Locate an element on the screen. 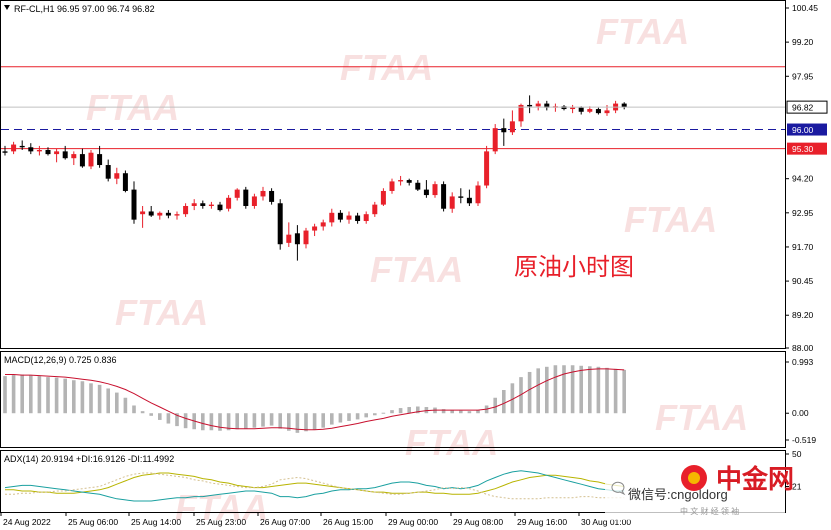  annotation-label: 原油小时图 is located at coordinates (574, 267).